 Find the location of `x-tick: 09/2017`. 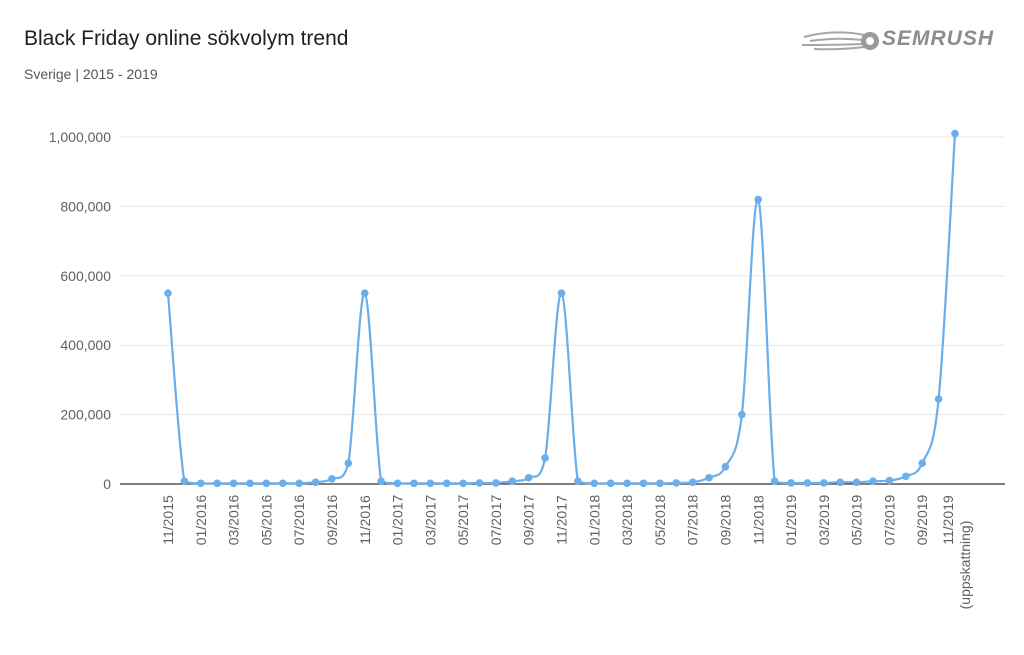

x-tick: 09/2017 is located at coordinates (529, 519).